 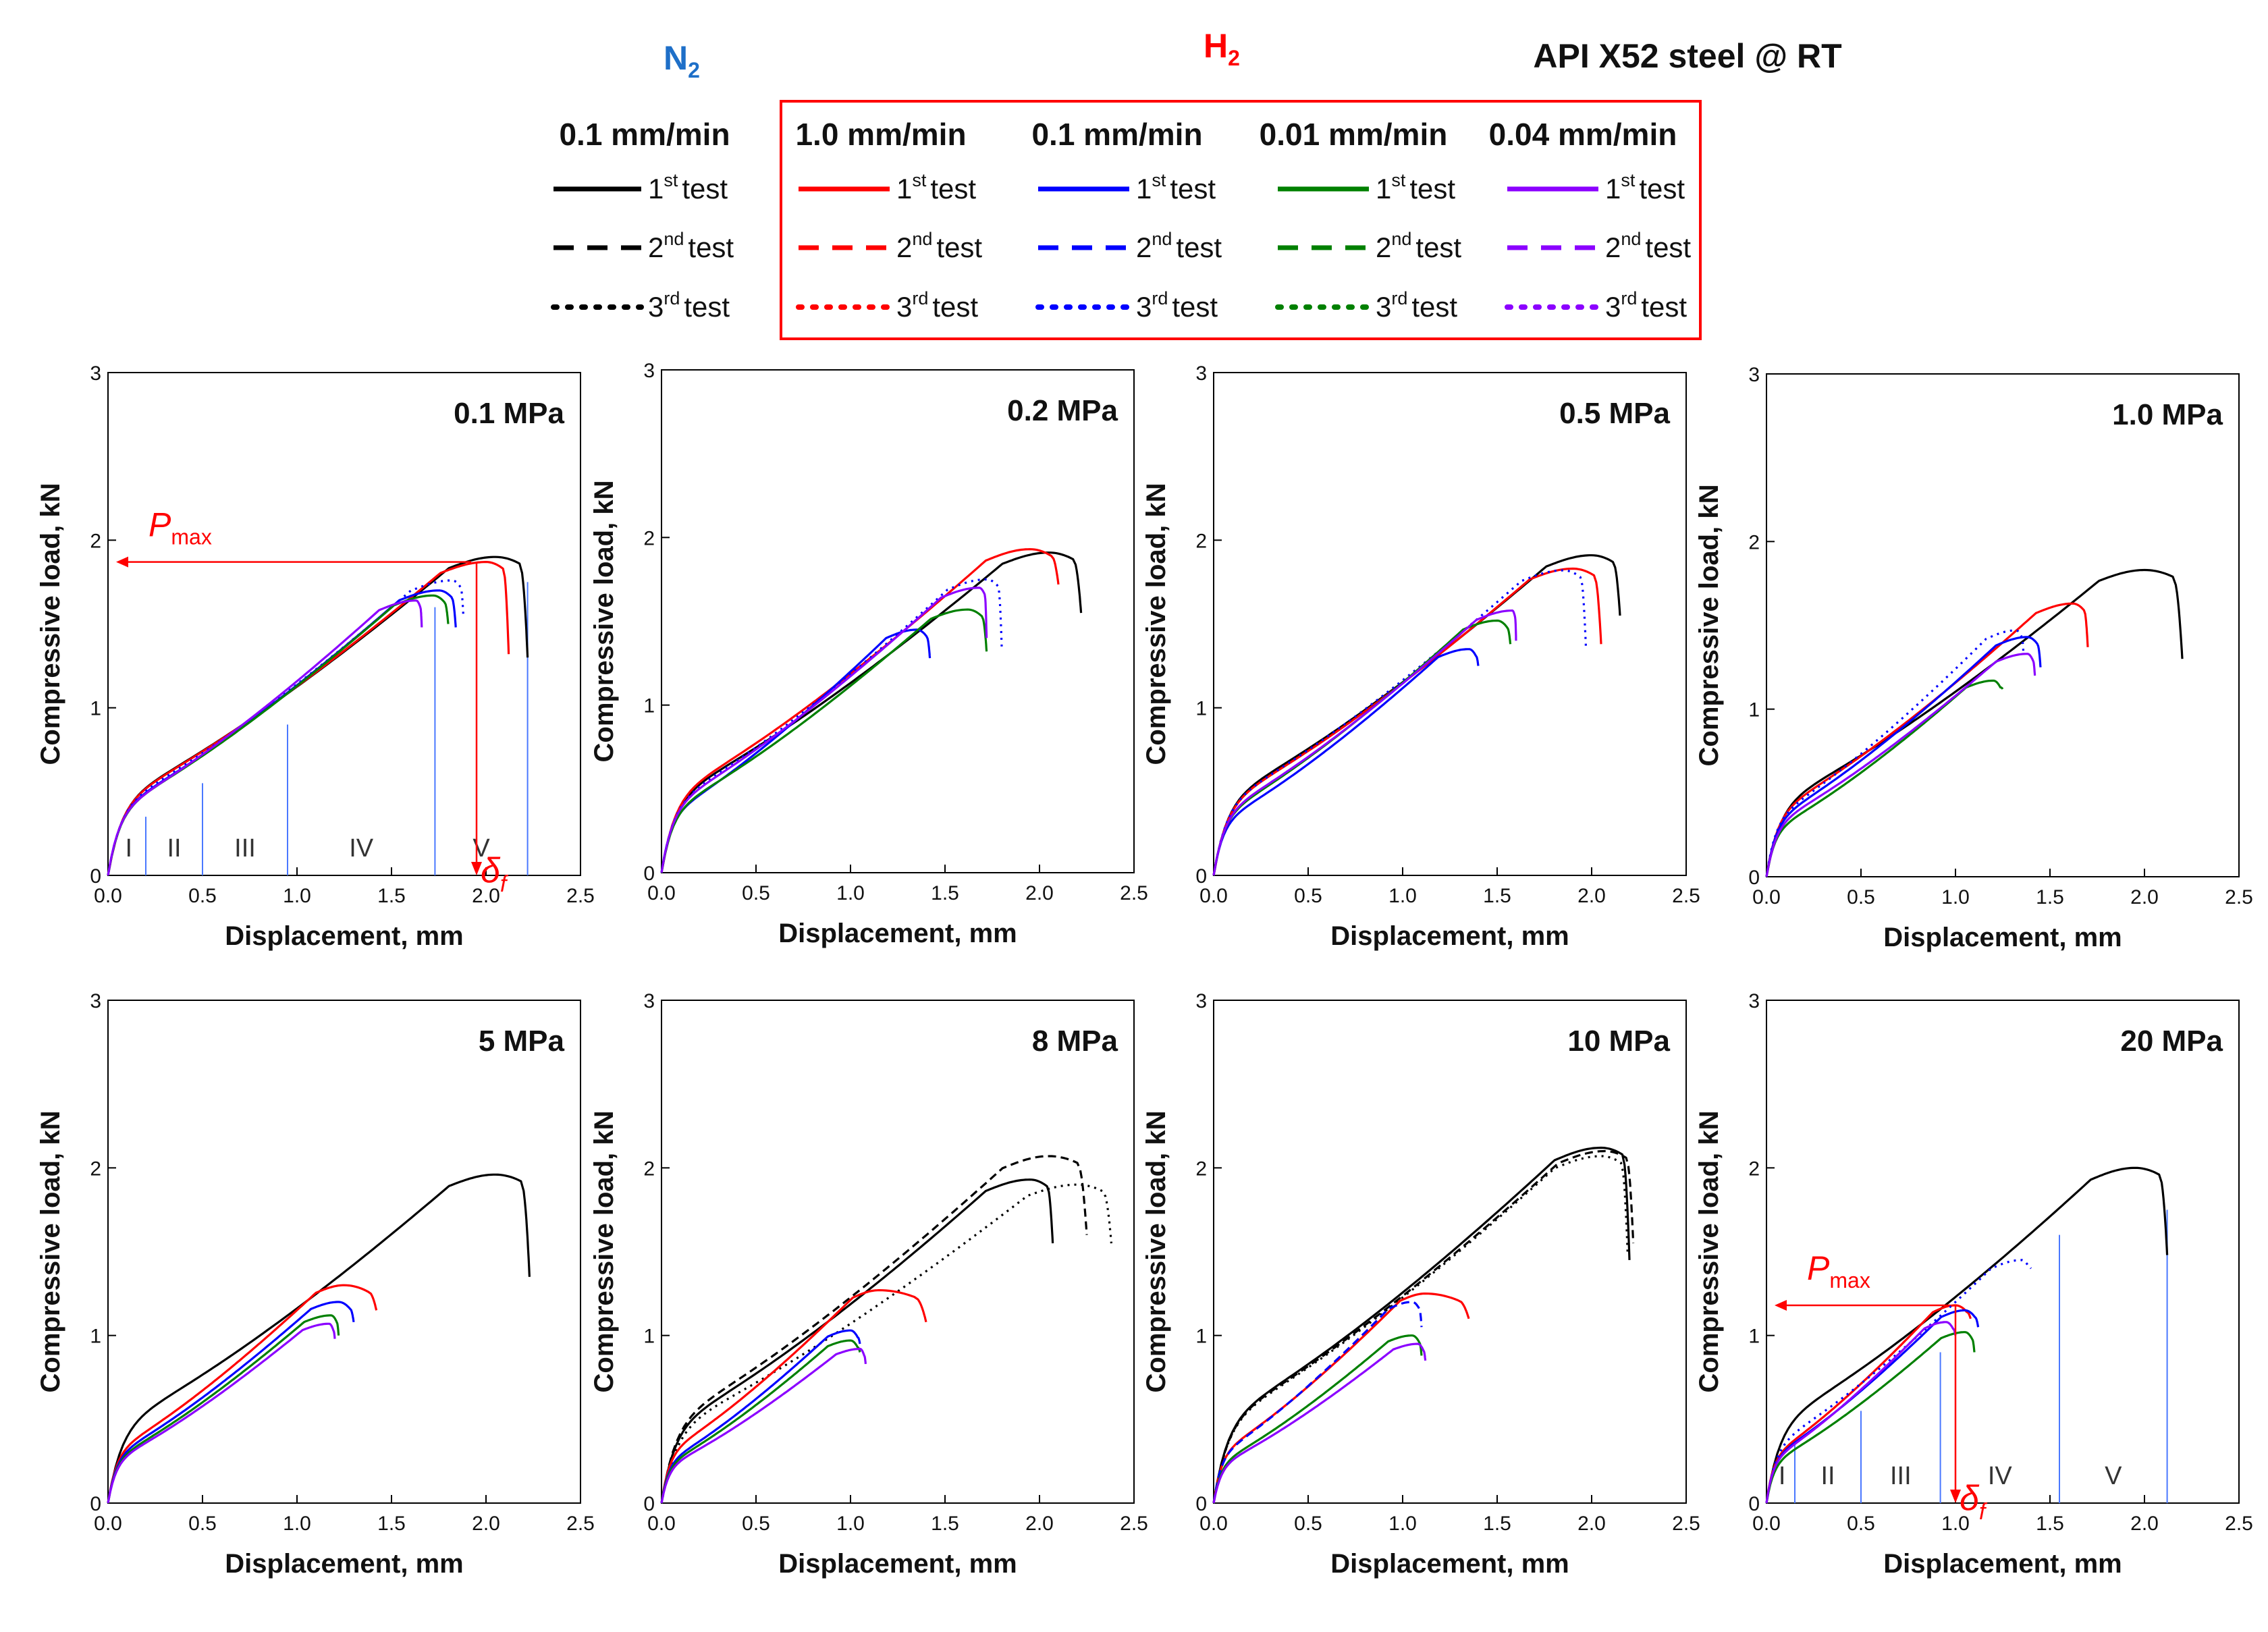 I want to click on delta-f-arrowhead, so click(x=1955, y=1497).